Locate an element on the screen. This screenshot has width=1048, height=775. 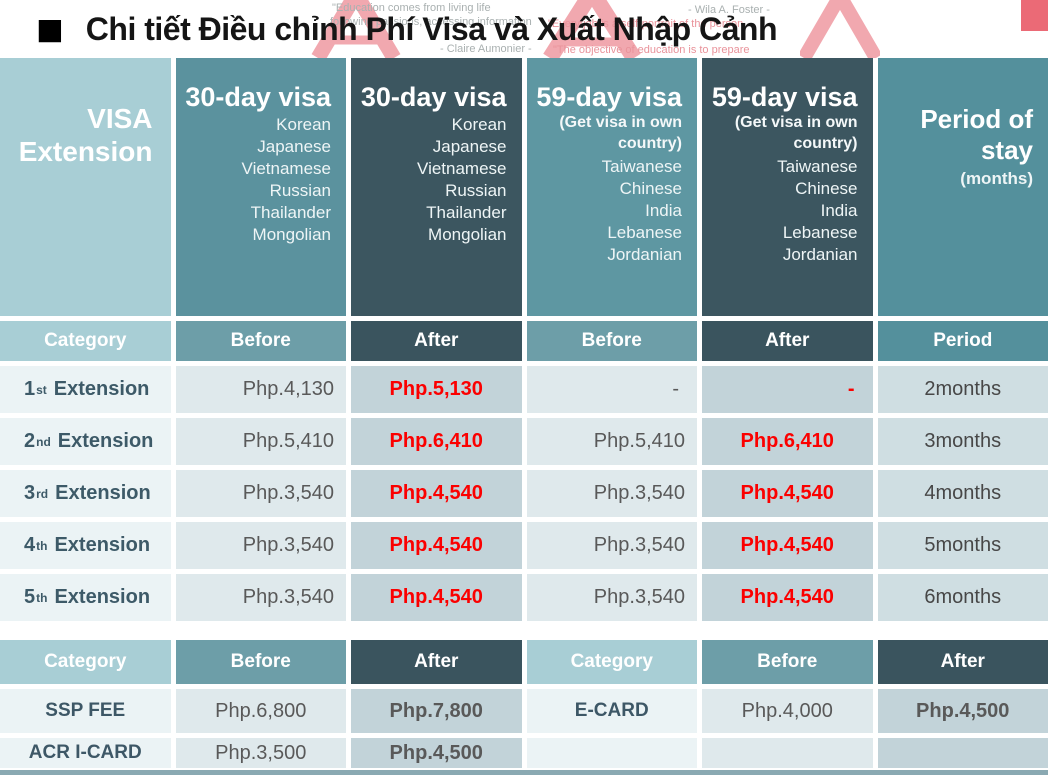
cell-before30: Php.5,410 is located at coordinates (260, 441).